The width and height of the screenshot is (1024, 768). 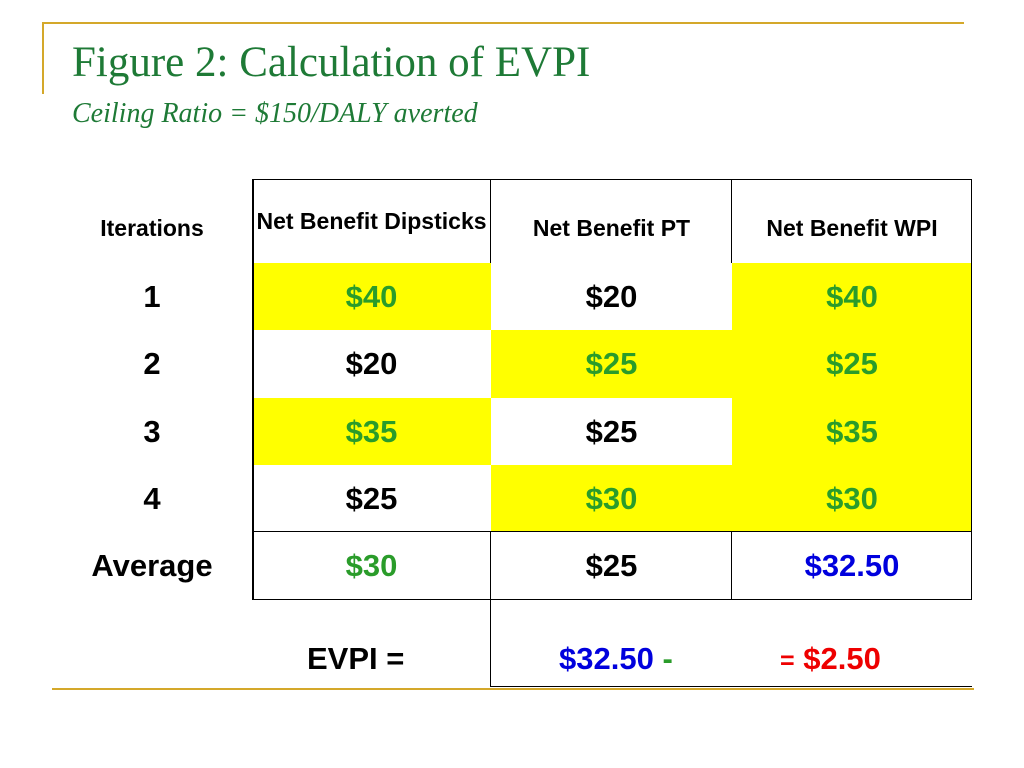 I want to click on evpi-label: EVPI =, so click(x=356, y=658).